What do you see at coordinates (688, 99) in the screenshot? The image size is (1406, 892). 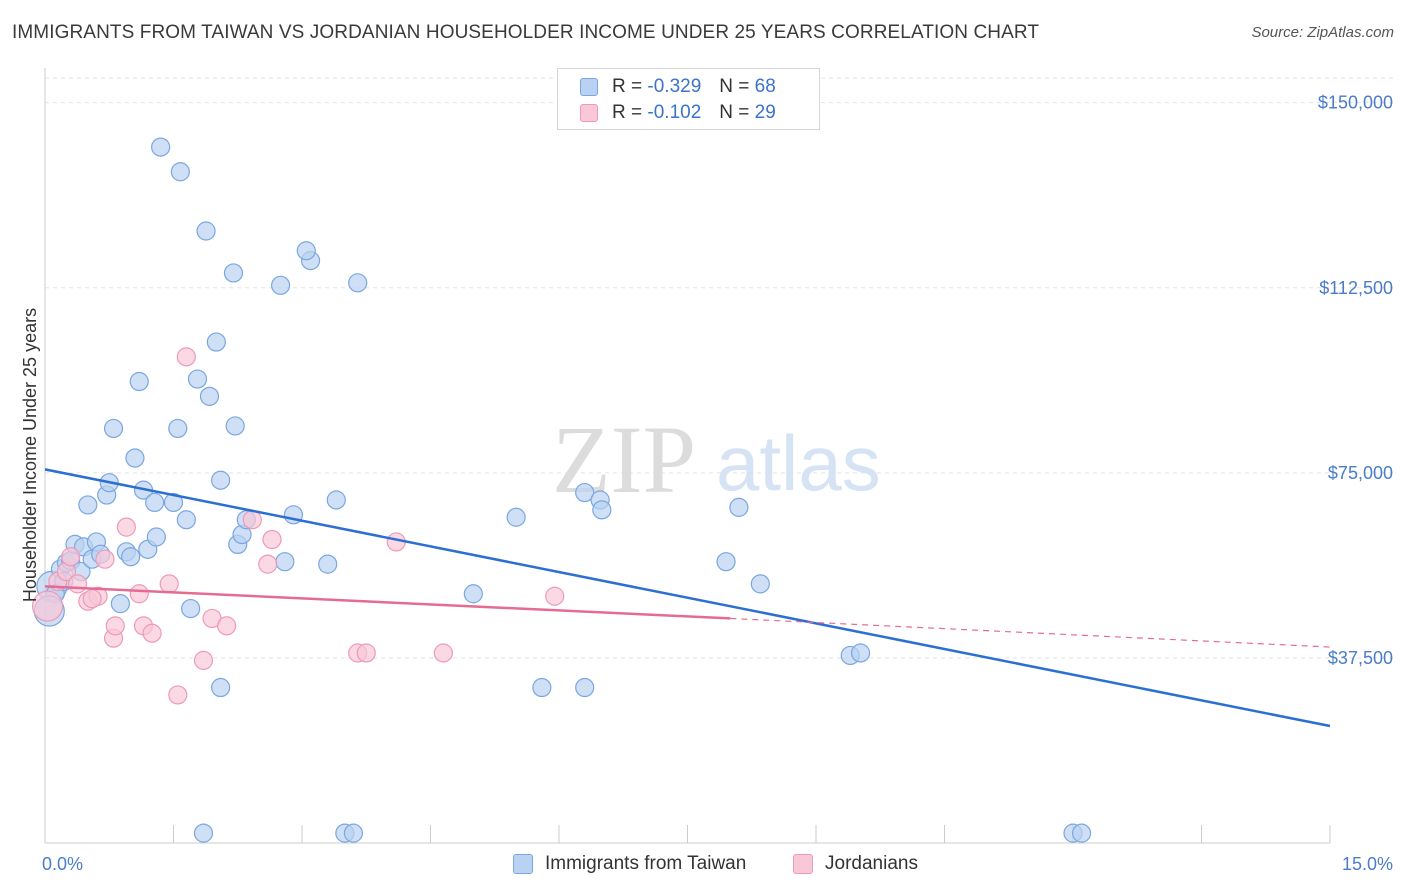 I see `correlation-legend: R = -0.329 N = 68 R = -0.102 N = 29` at bounding box center [688, 99].